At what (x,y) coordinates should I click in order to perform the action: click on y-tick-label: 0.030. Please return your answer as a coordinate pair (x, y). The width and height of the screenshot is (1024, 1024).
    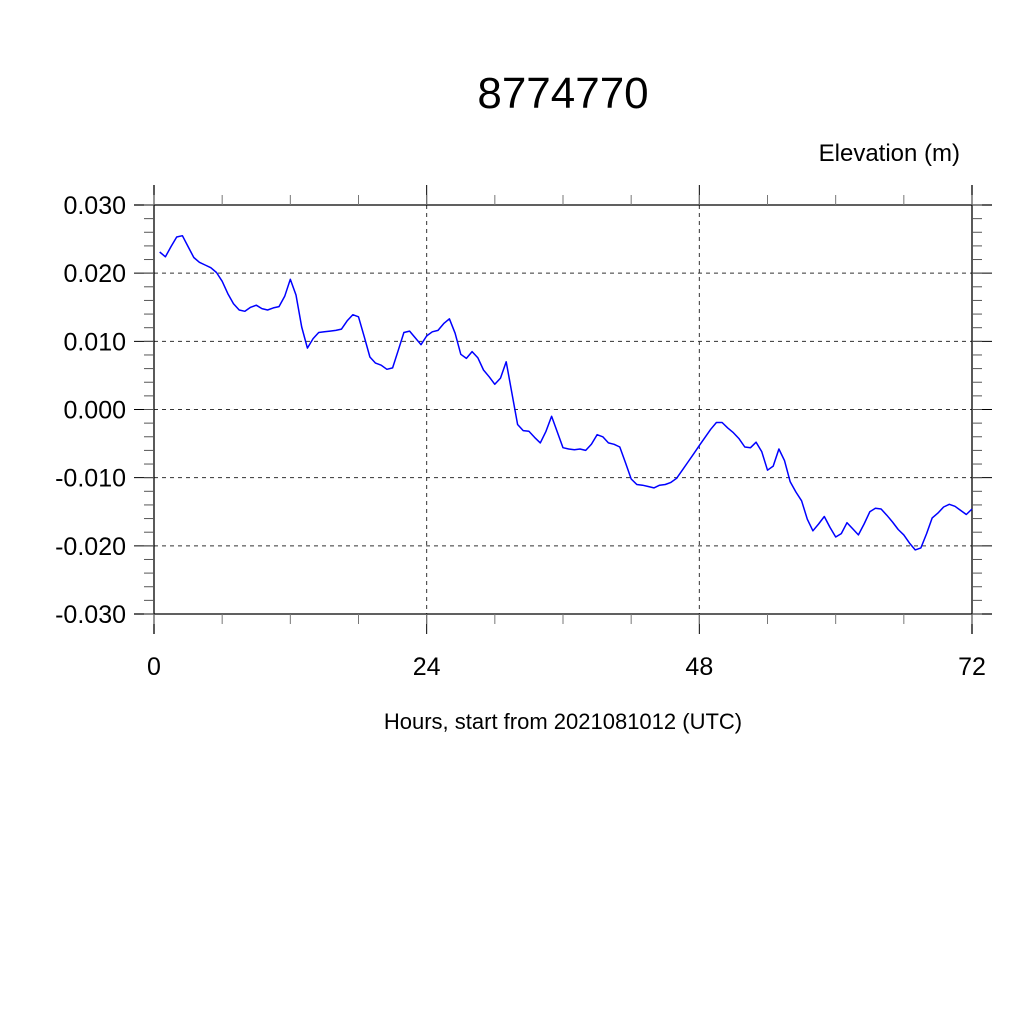
    Looking at the image, I should click on (94, 206).